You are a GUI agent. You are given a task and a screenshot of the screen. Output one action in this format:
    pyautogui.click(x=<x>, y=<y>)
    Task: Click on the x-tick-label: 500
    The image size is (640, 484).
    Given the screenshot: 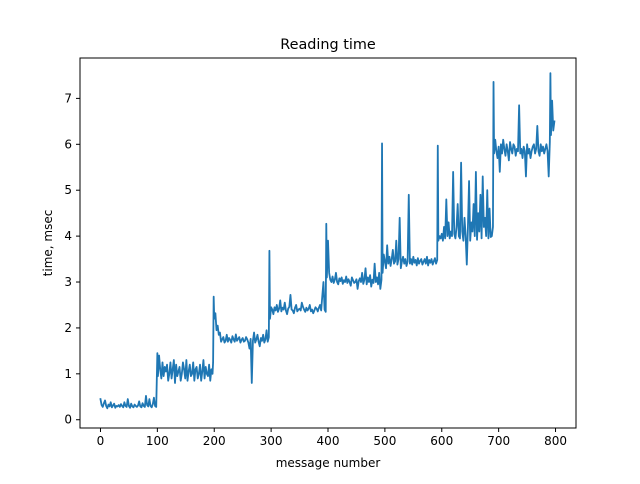 What is the action you would take?
    pyautogui.click(x=384, y=441)
    